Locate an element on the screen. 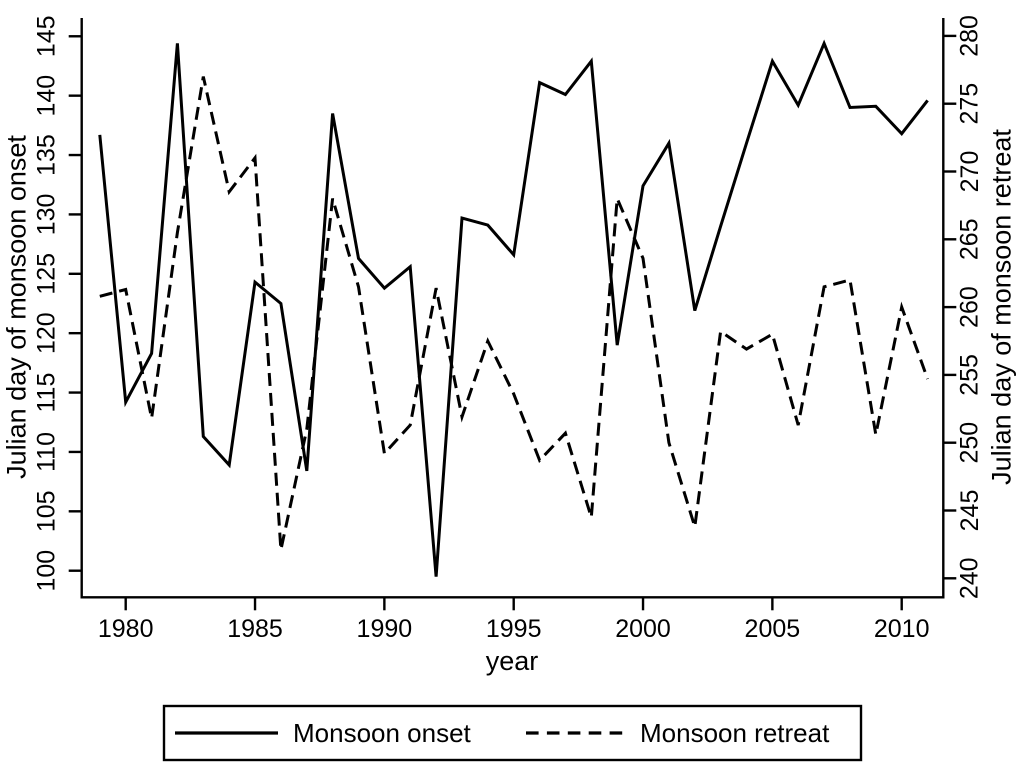  x-tick-label: 1990 is located at coordinates (385, 629).